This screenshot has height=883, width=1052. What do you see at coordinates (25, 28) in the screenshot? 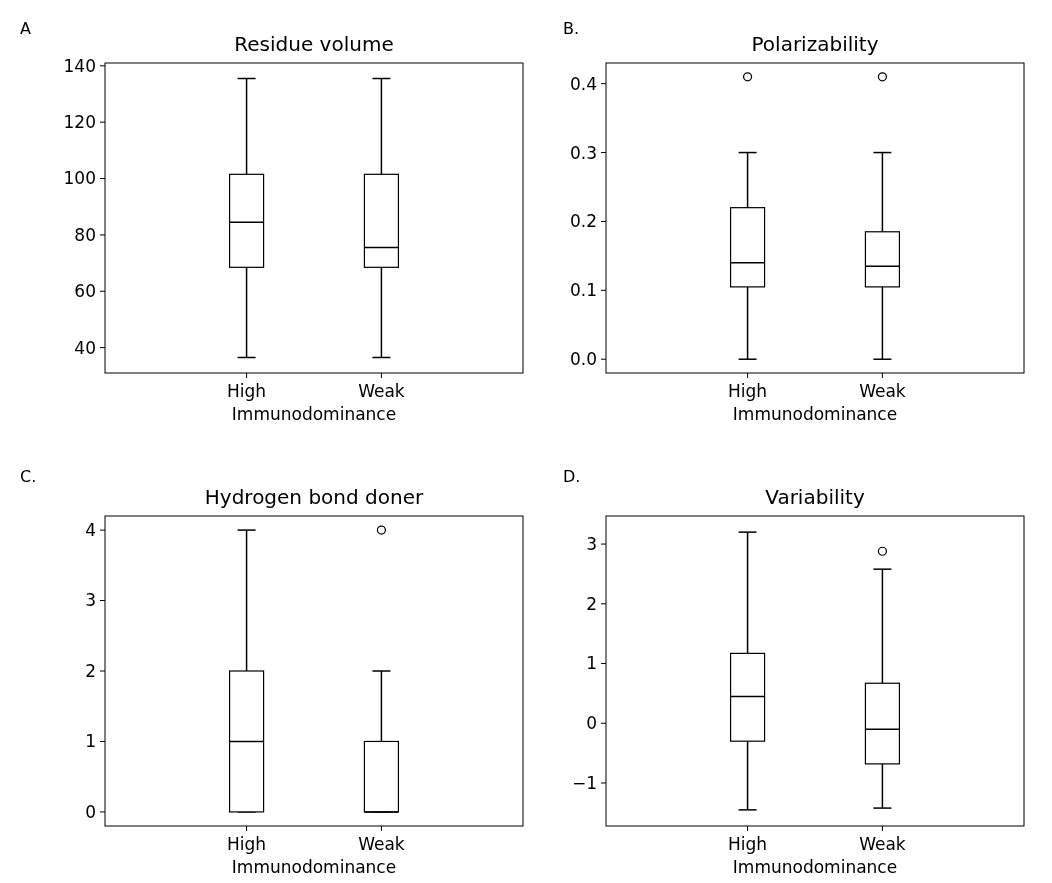
I see `text: A` at bounding box center [25, 28].